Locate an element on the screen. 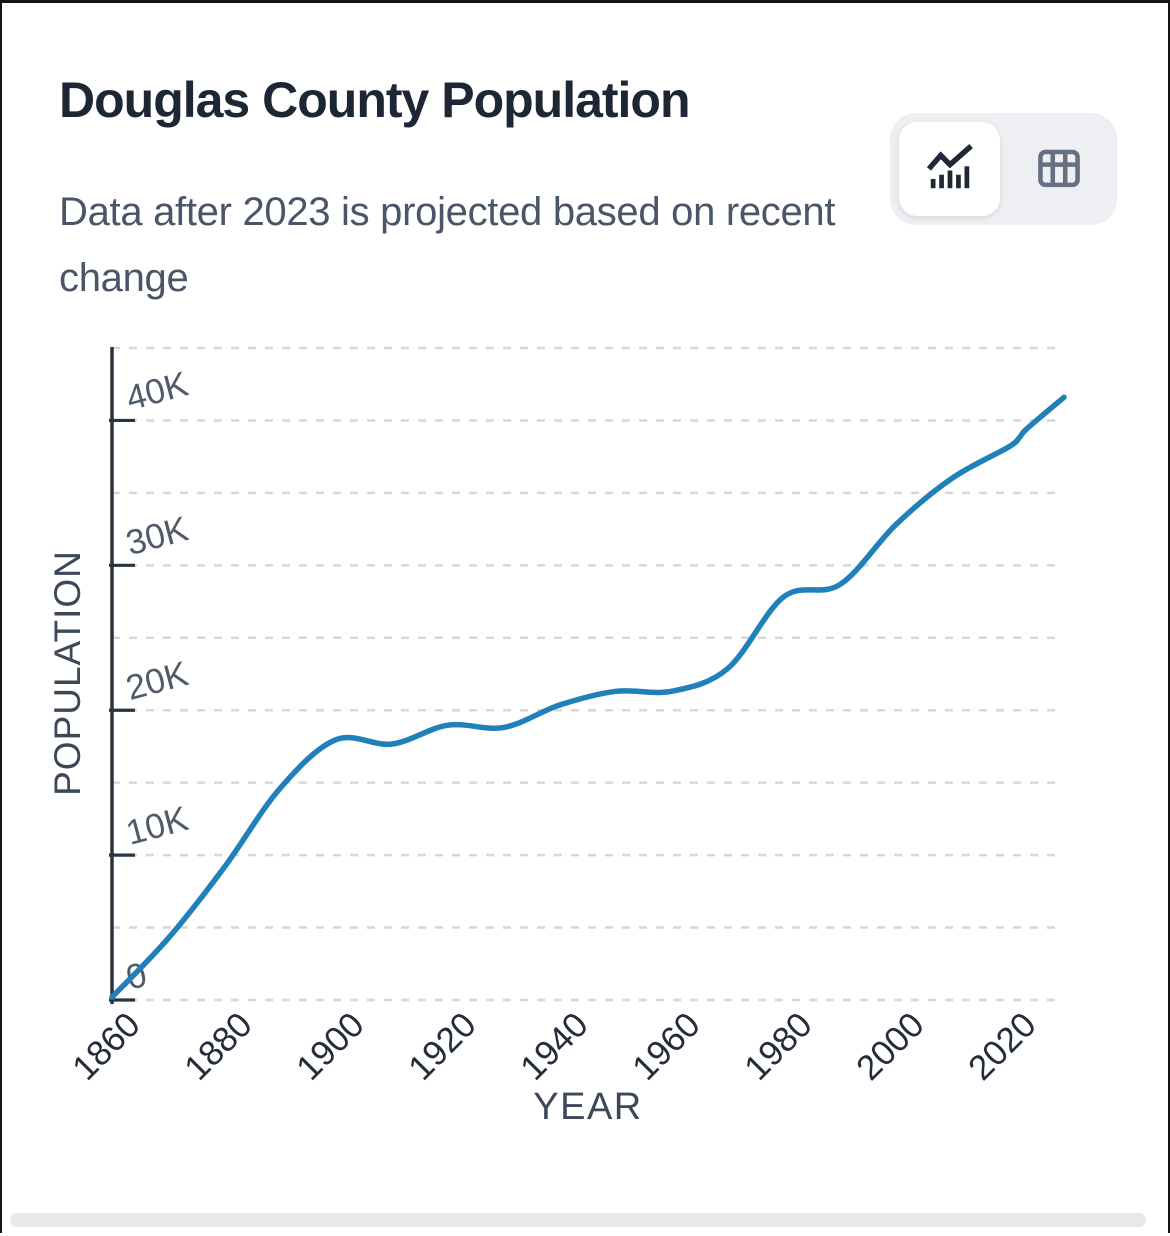  x-tick-label: 1940 is located at coordinates (554, 1046).